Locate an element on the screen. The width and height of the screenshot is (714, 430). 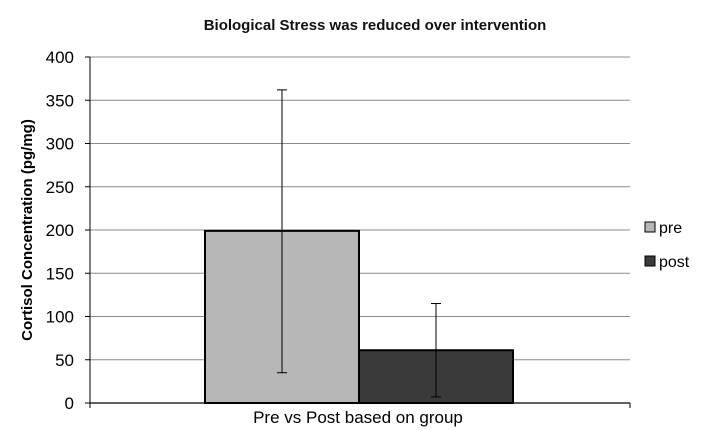
y-tick-label-50: 50 is located at coordinates (64, 360).